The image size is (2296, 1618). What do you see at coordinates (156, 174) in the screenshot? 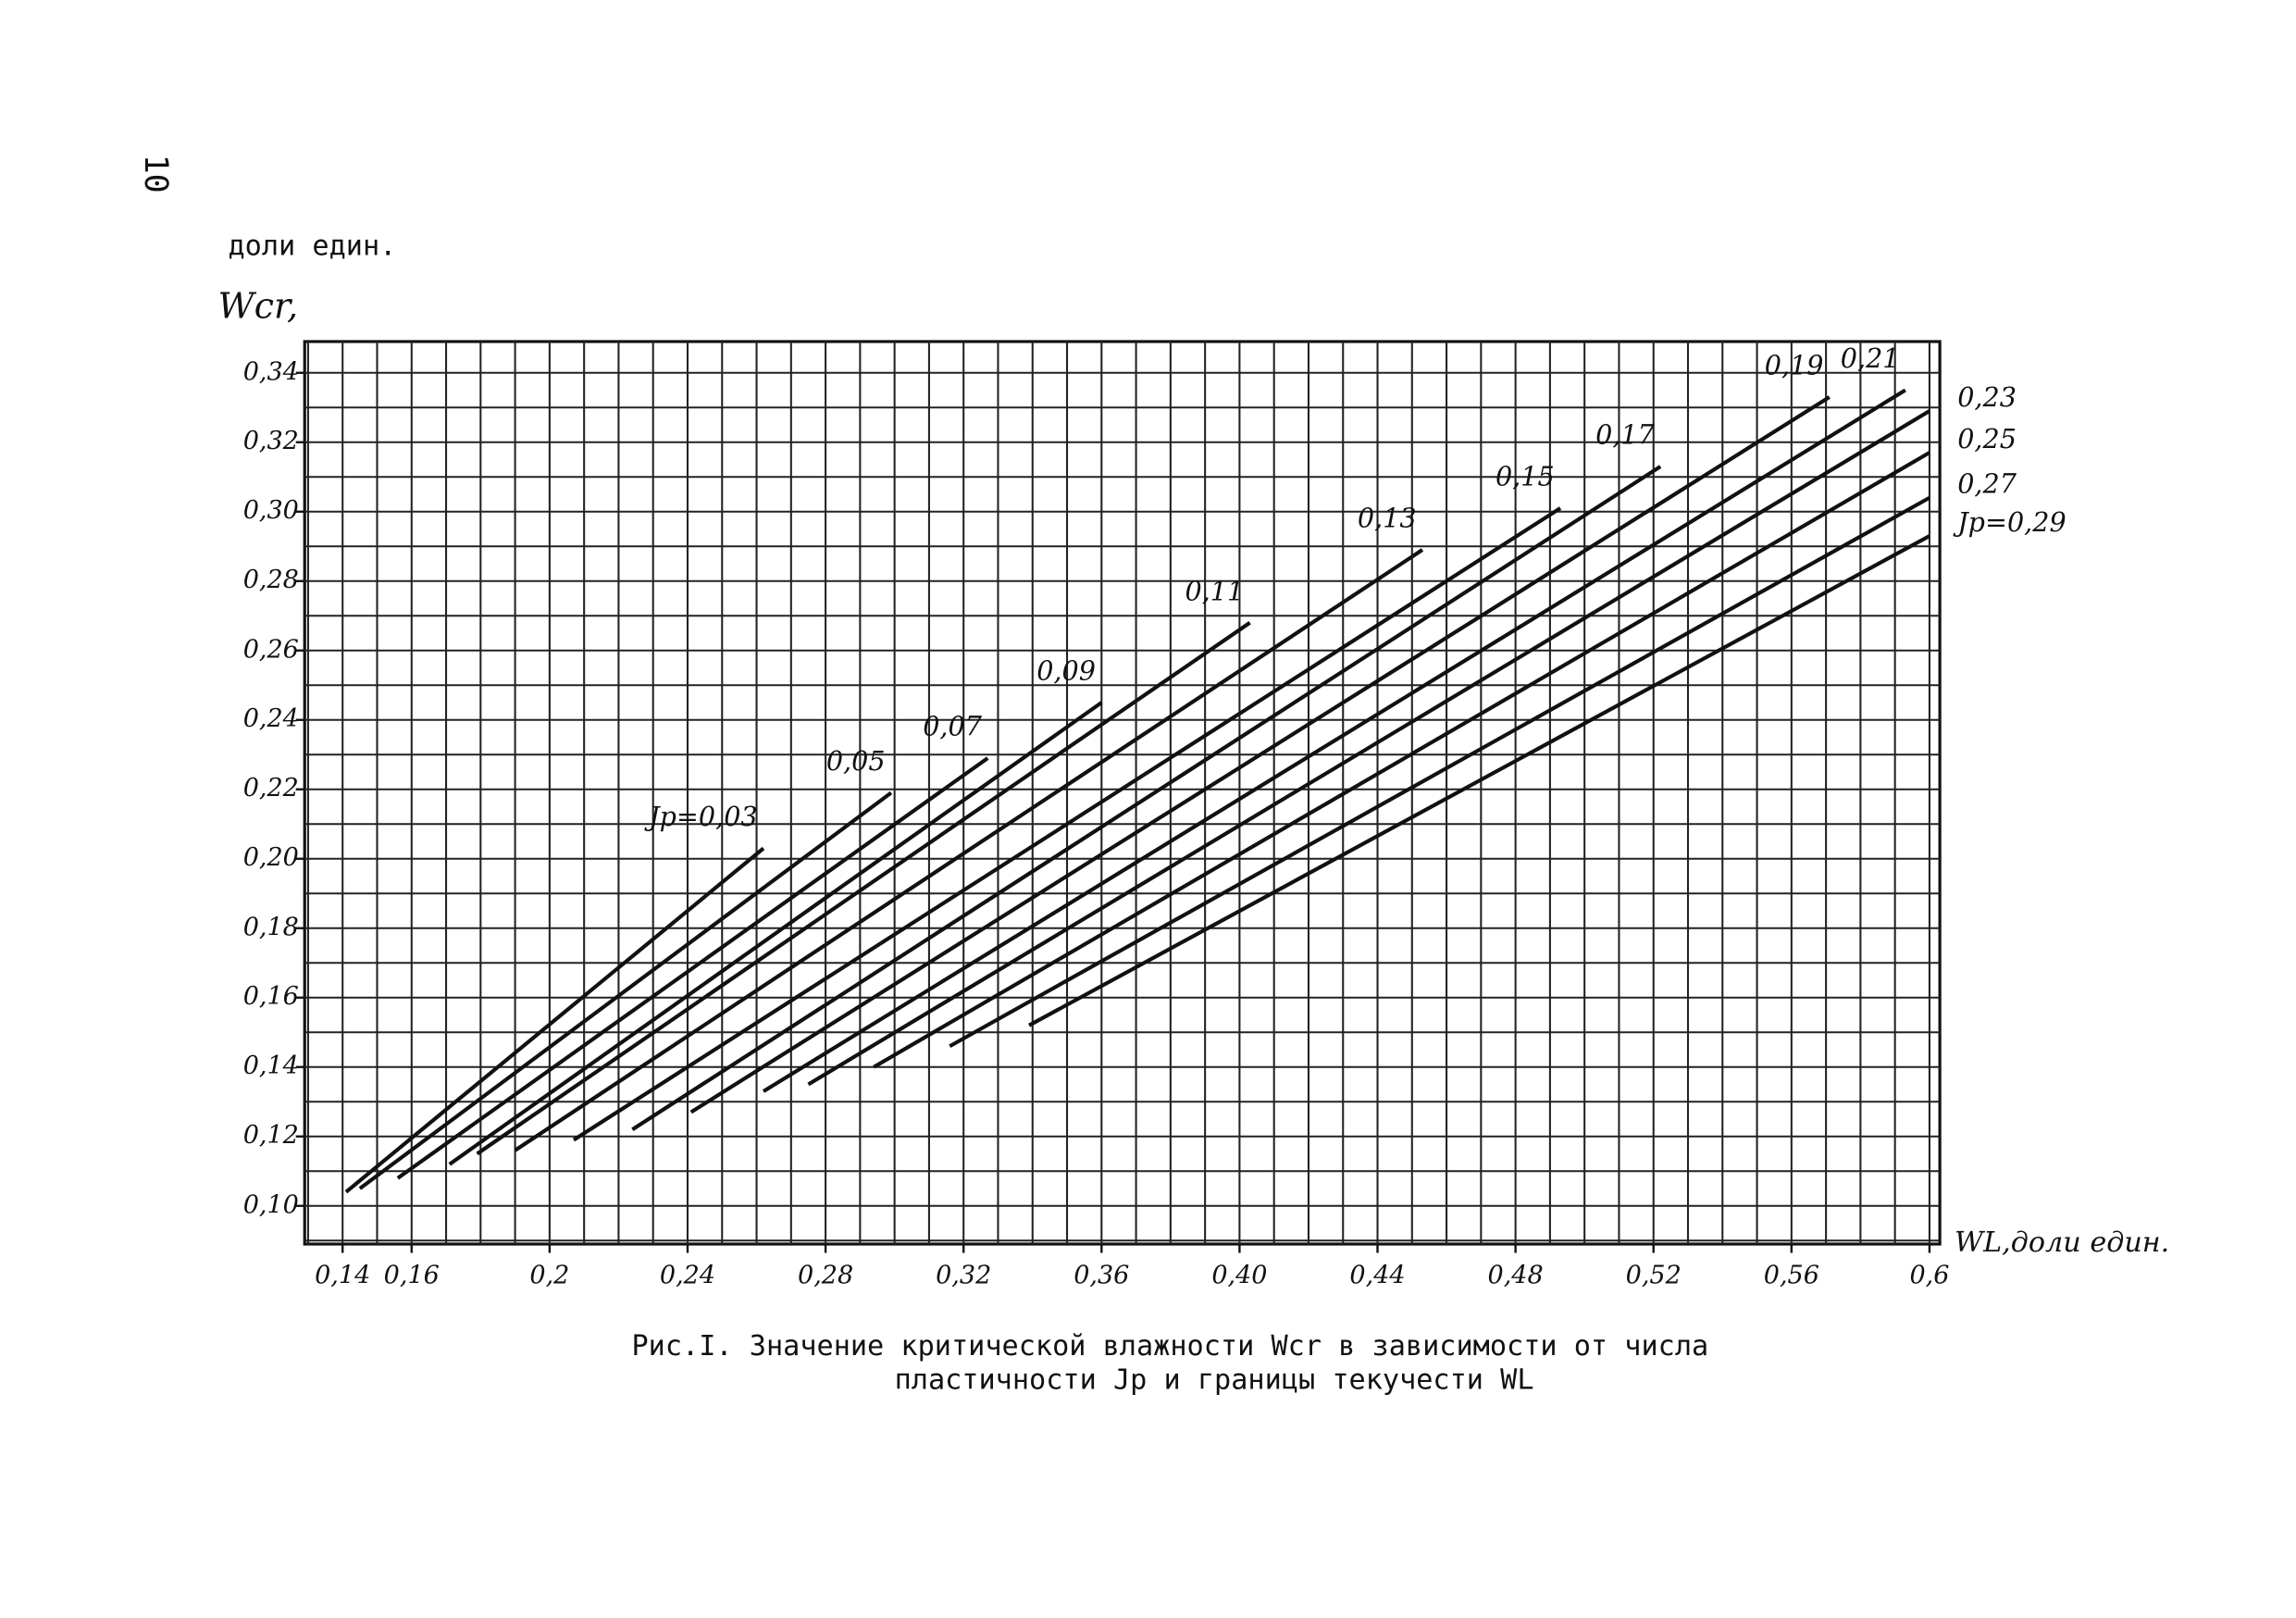
I see `page-number: 10` at bounding box center [156, 174].